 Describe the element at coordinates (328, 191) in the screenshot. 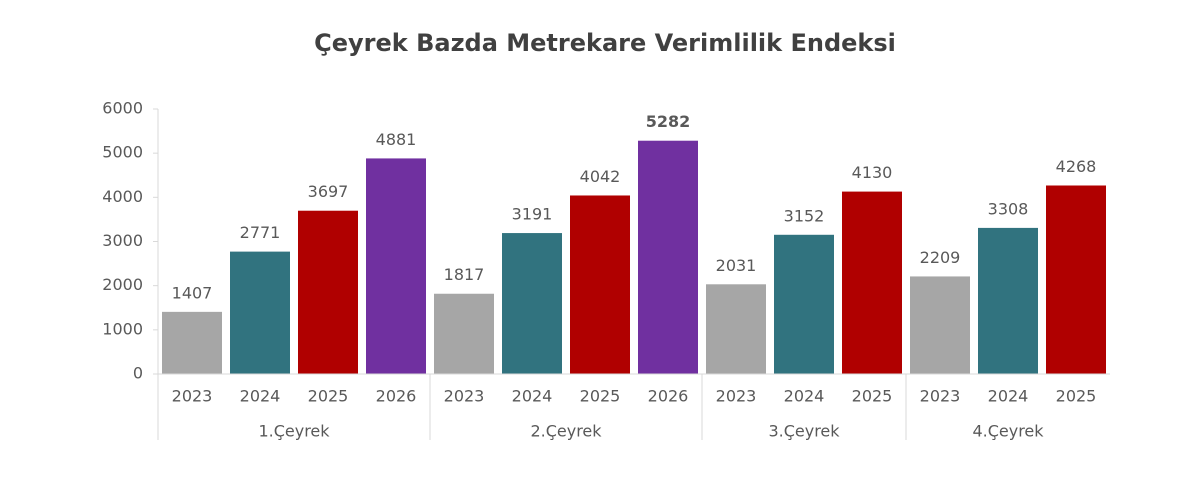

I see `value-label: 3697` at that location.